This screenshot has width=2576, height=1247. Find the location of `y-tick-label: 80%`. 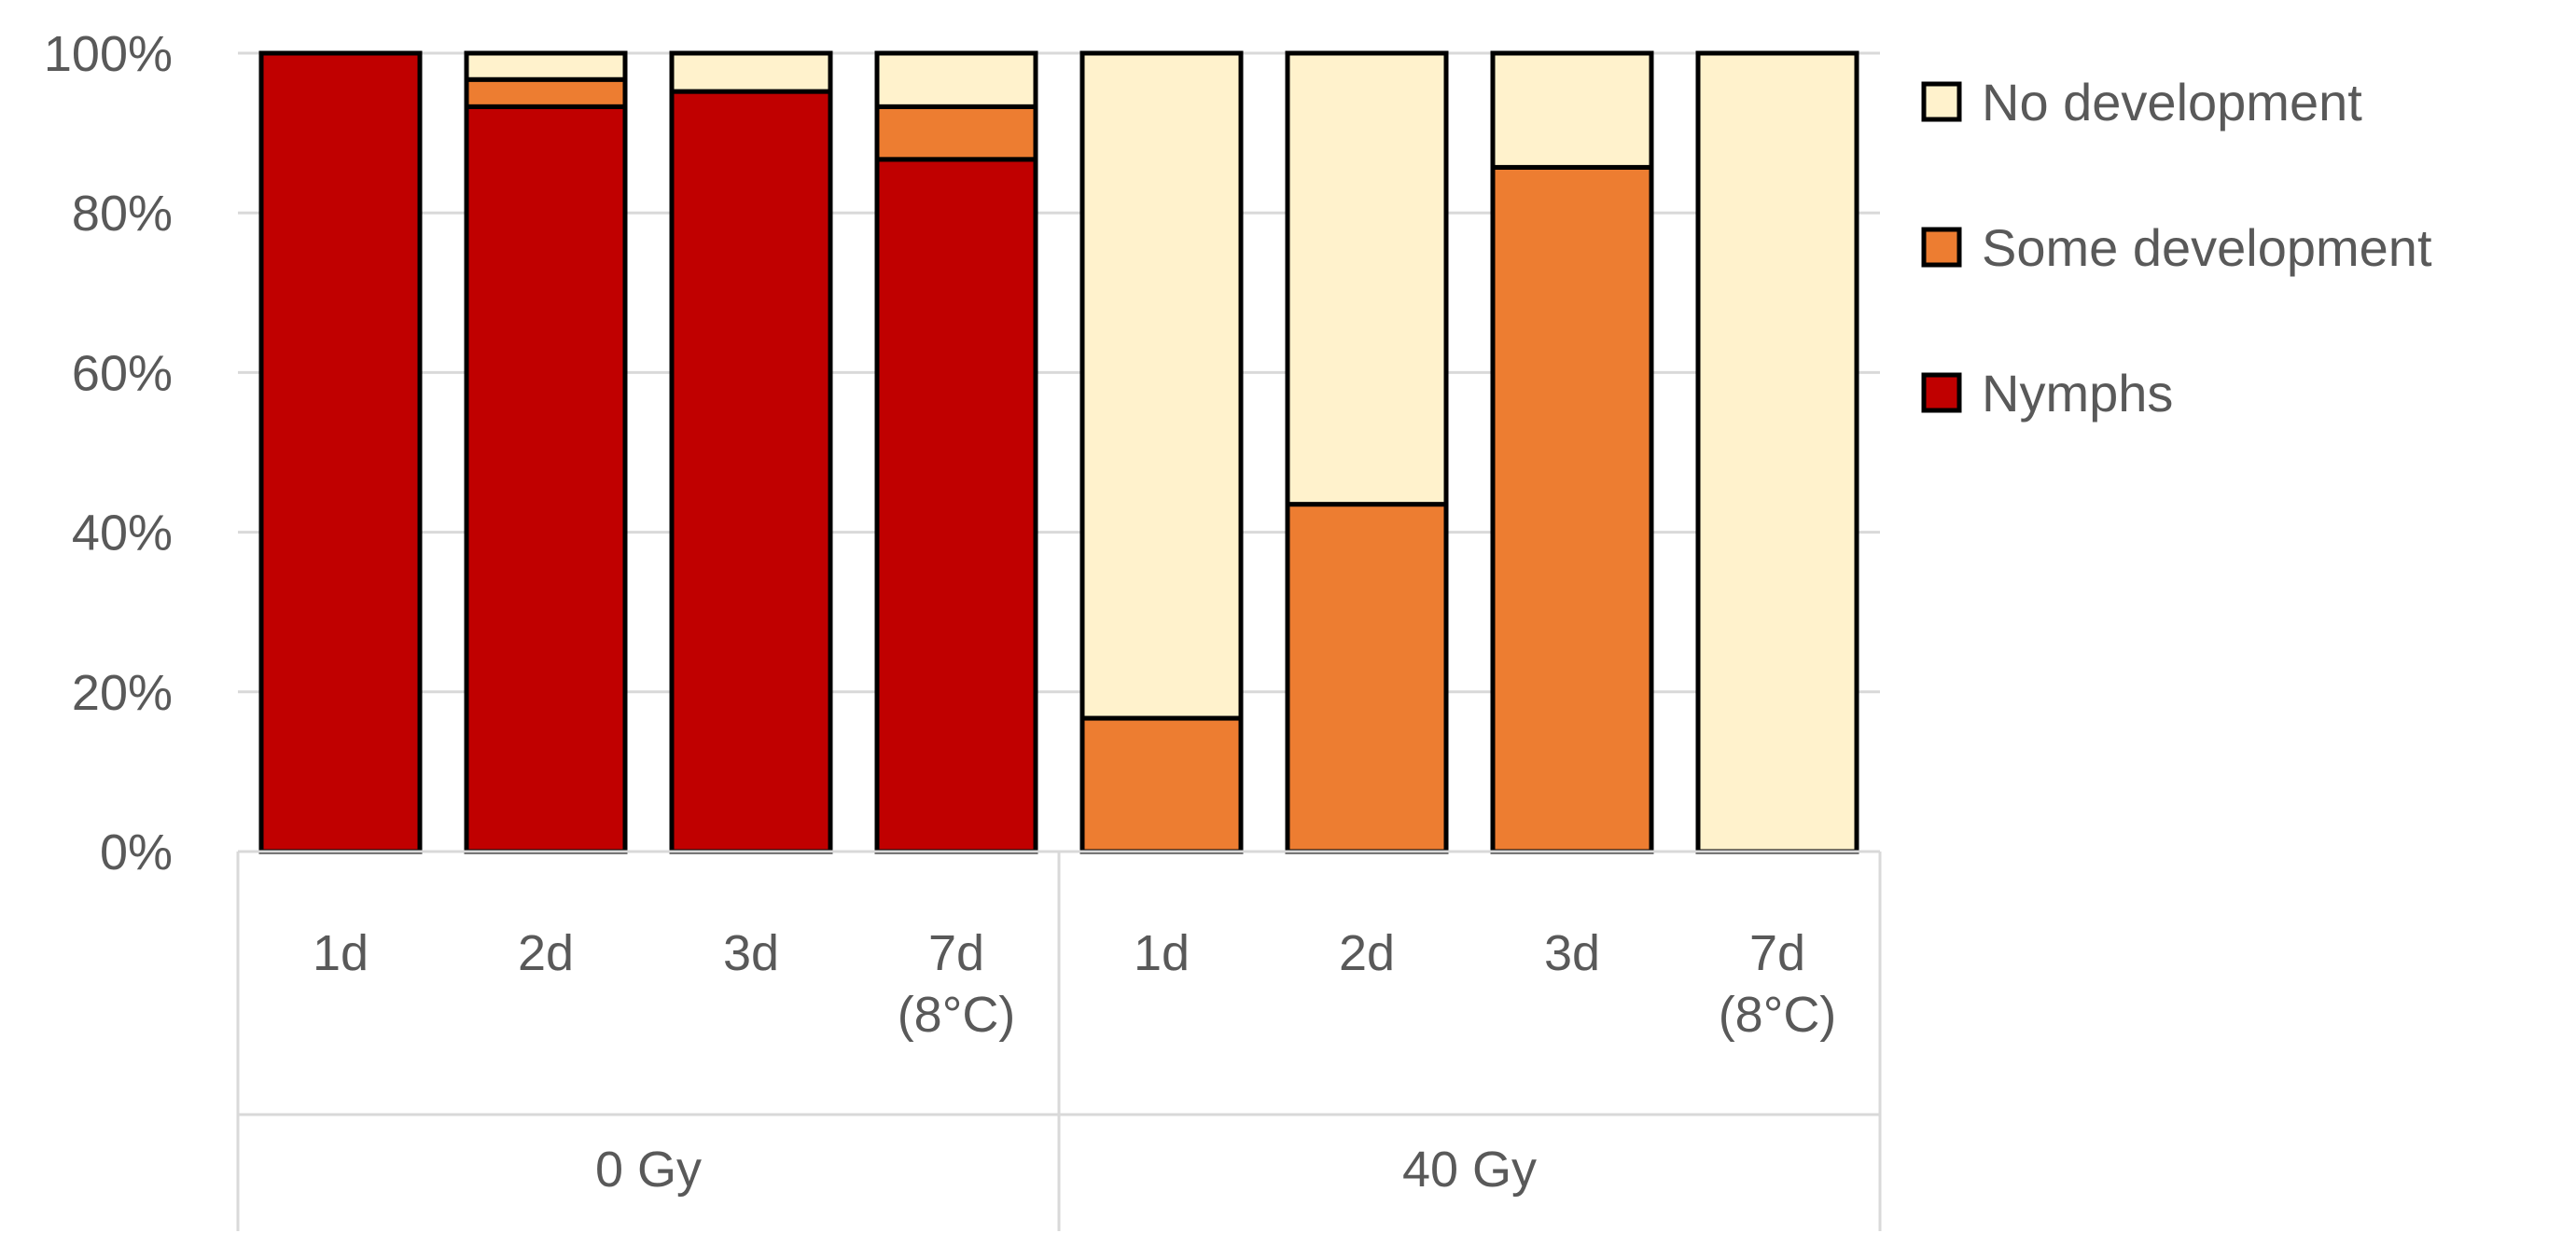

y-tick-label: 80% is located at coordinates (122, 214).